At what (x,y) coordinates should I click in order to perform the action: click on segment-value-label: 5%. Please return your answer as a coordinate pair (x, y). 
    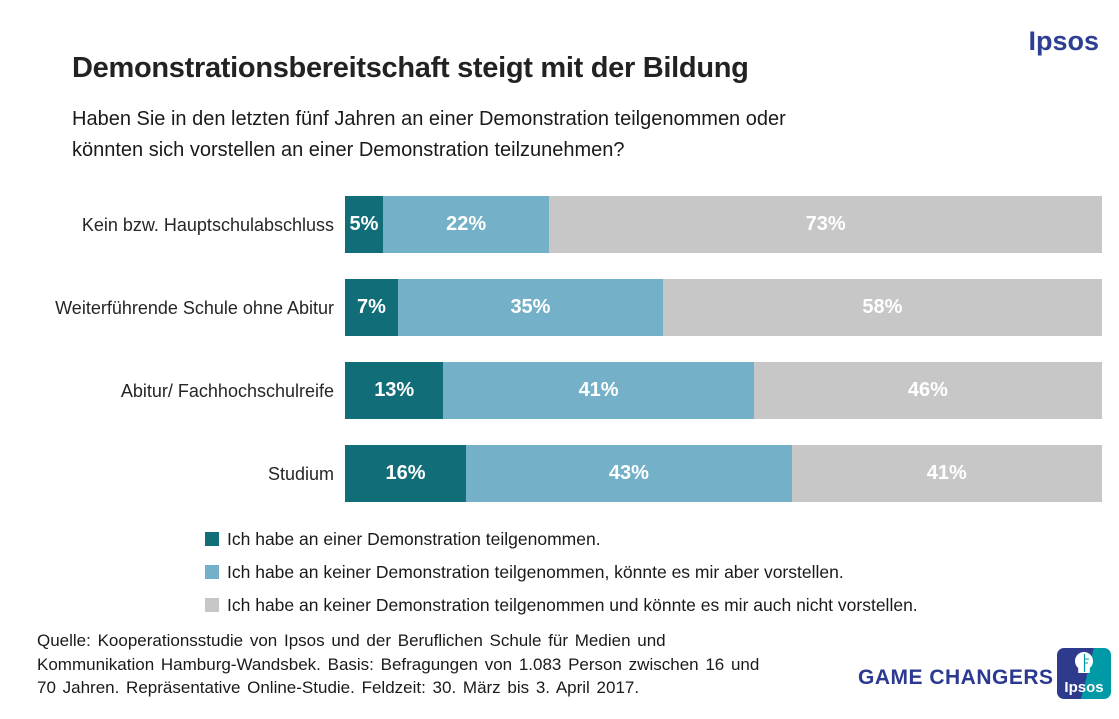
    Looking at the image, I should click on (364, 224).